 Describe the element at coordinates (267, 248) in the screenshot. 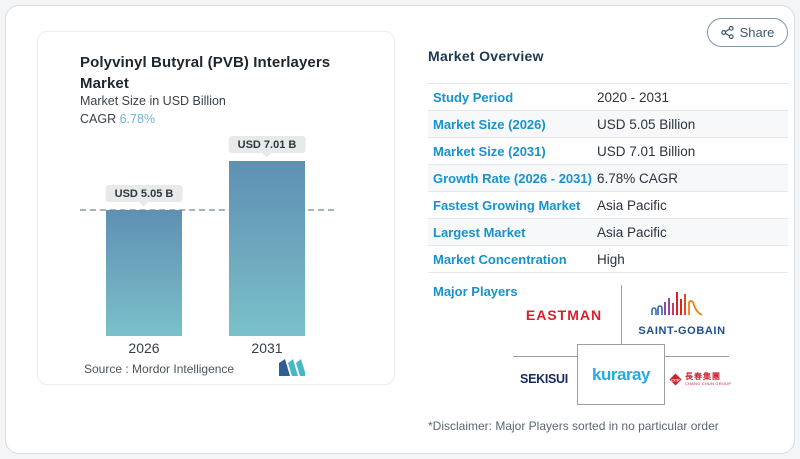

I see `bar-2031` at that location.